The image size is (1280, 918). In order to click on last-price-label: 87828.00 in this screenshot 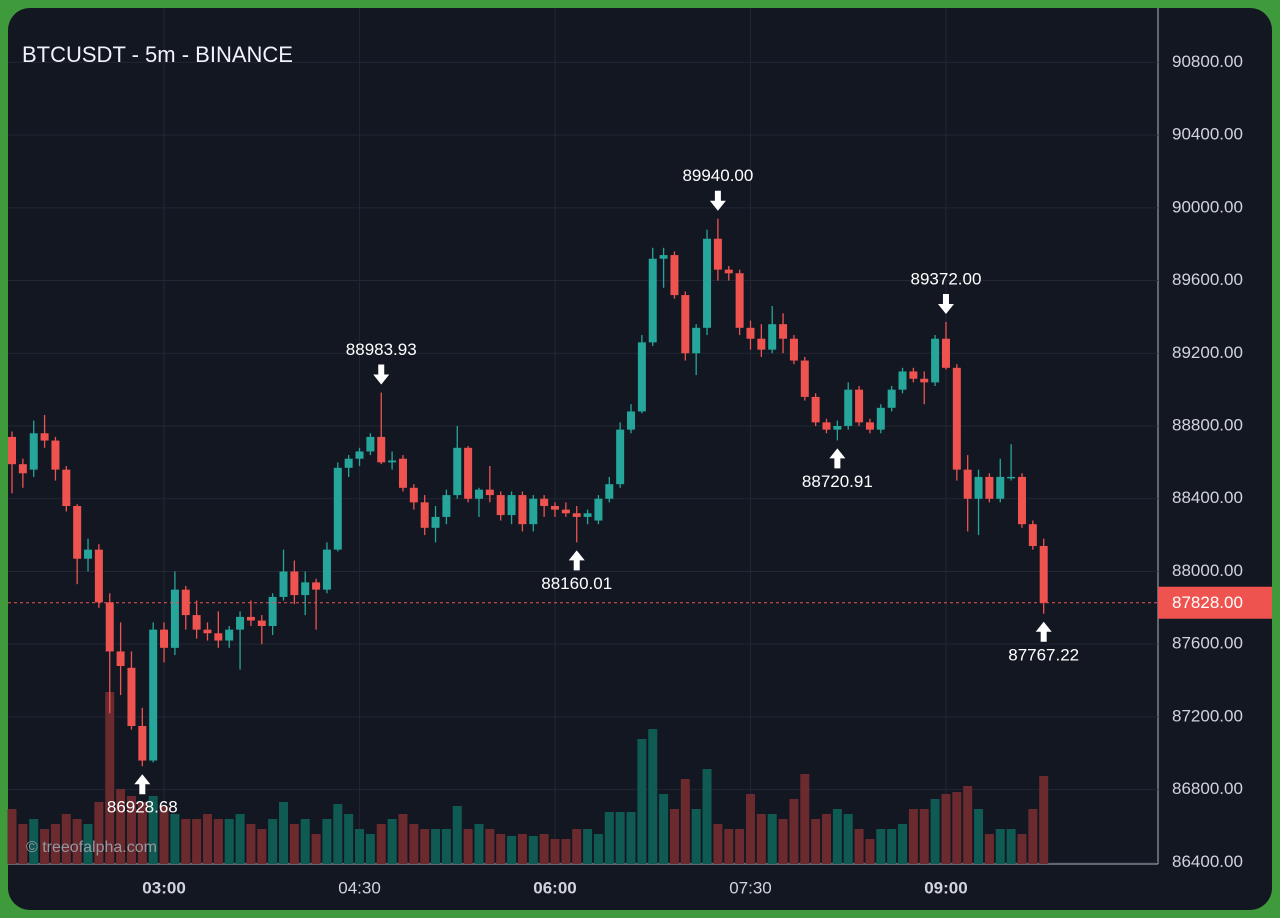, I will do `click(1207, 602)`.